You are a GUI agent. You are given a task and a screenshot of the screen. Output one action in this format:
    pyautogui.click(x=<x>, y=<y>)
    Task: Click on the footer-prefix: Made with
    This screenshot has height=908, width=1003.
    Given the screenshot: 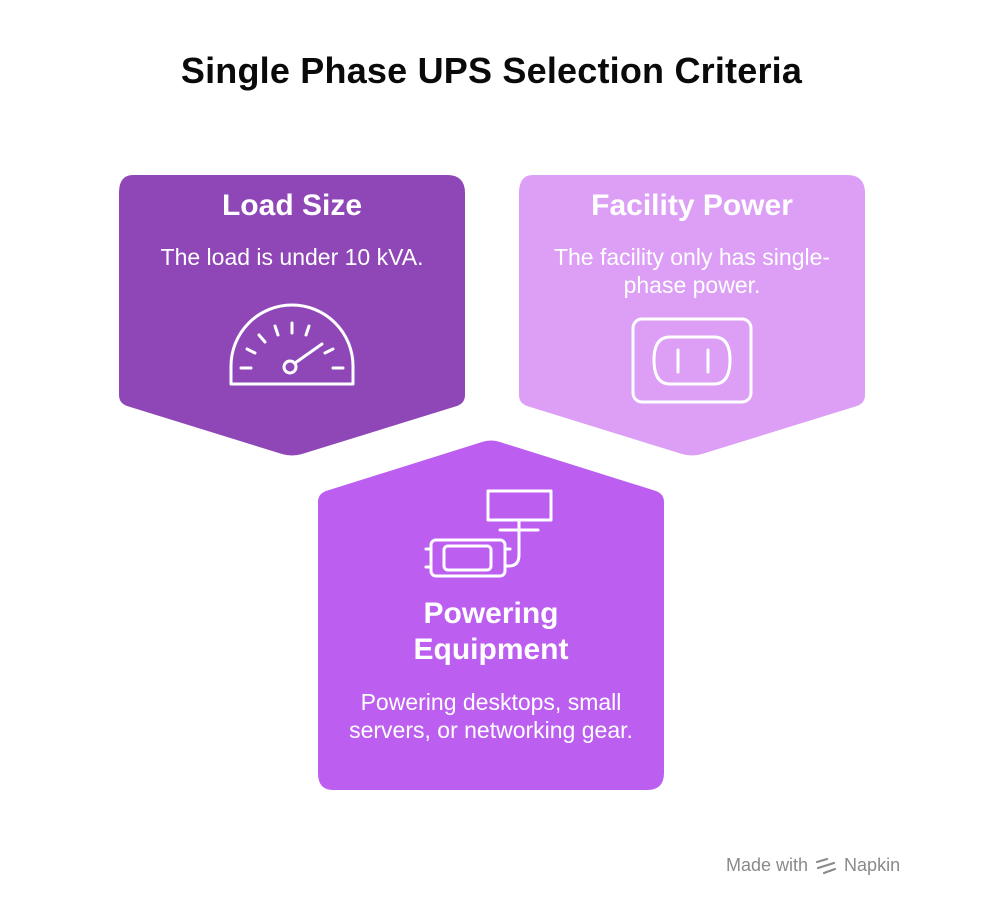 What is the action you would take?
    pyautogui.click(x=767, y=865)
    